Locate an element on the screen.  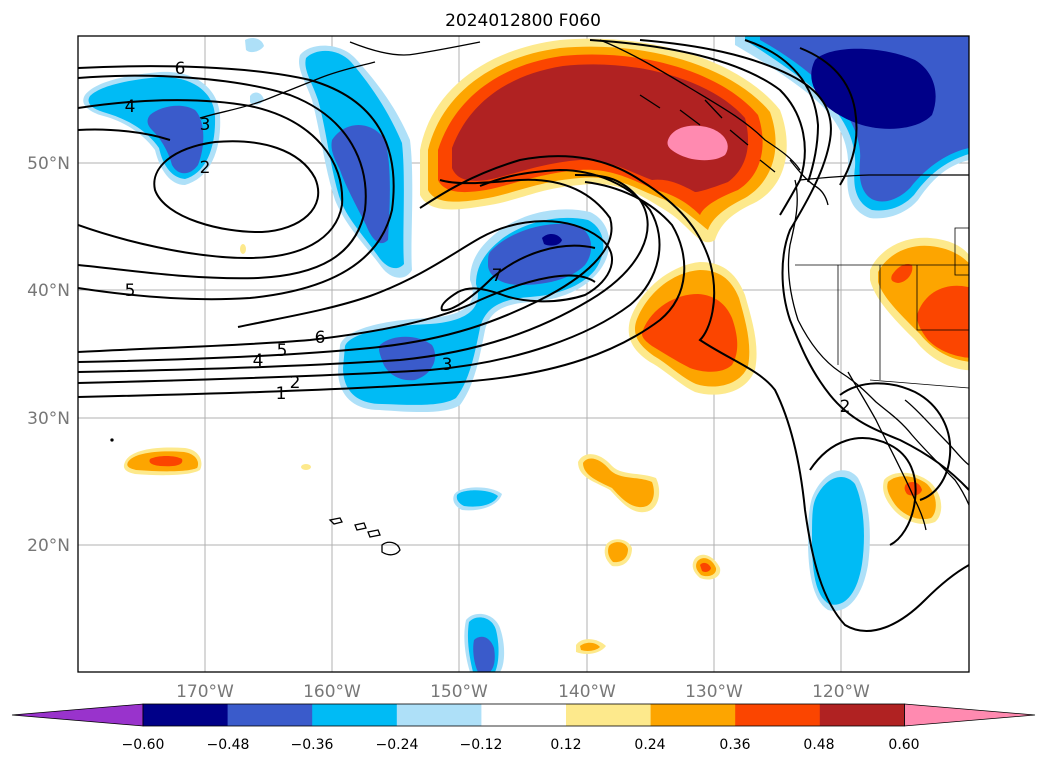
colorbar-tick-label: −0.12 is located at coordinates (481, 745).